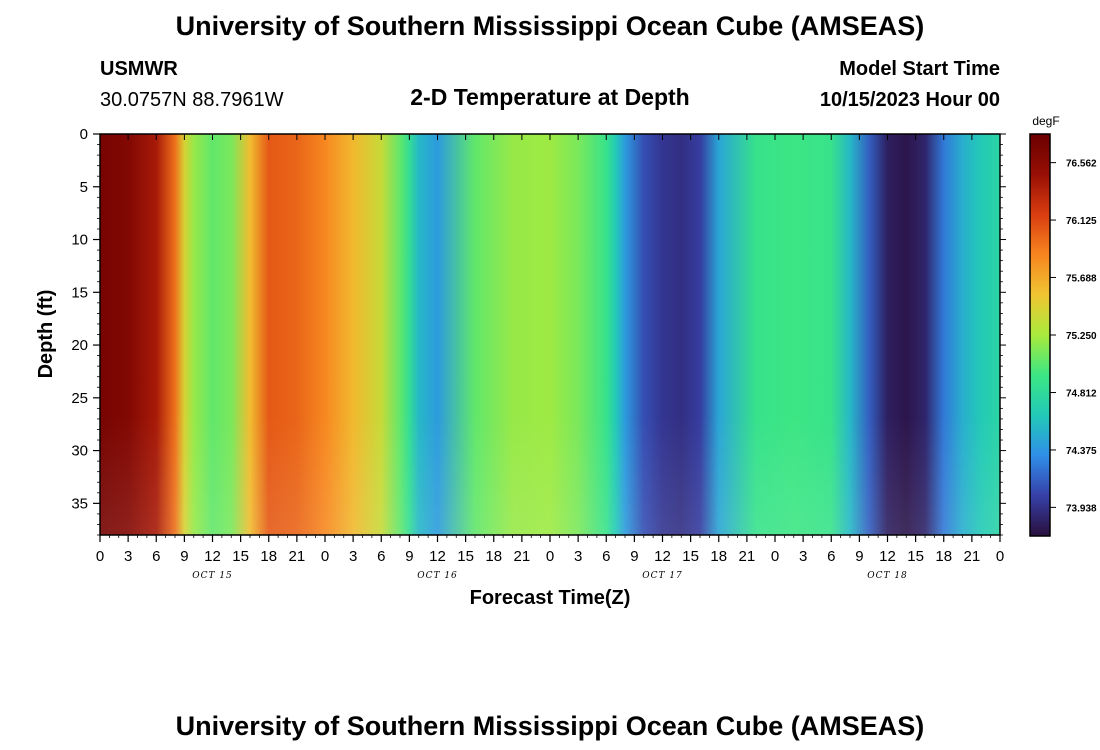 This screenshot has height=750, width=1100. What do you see at coordinates (1081, 278) in the screenshot?
I see `colorbar-tick-label: 75.688` at bounding box center [1081, 278].